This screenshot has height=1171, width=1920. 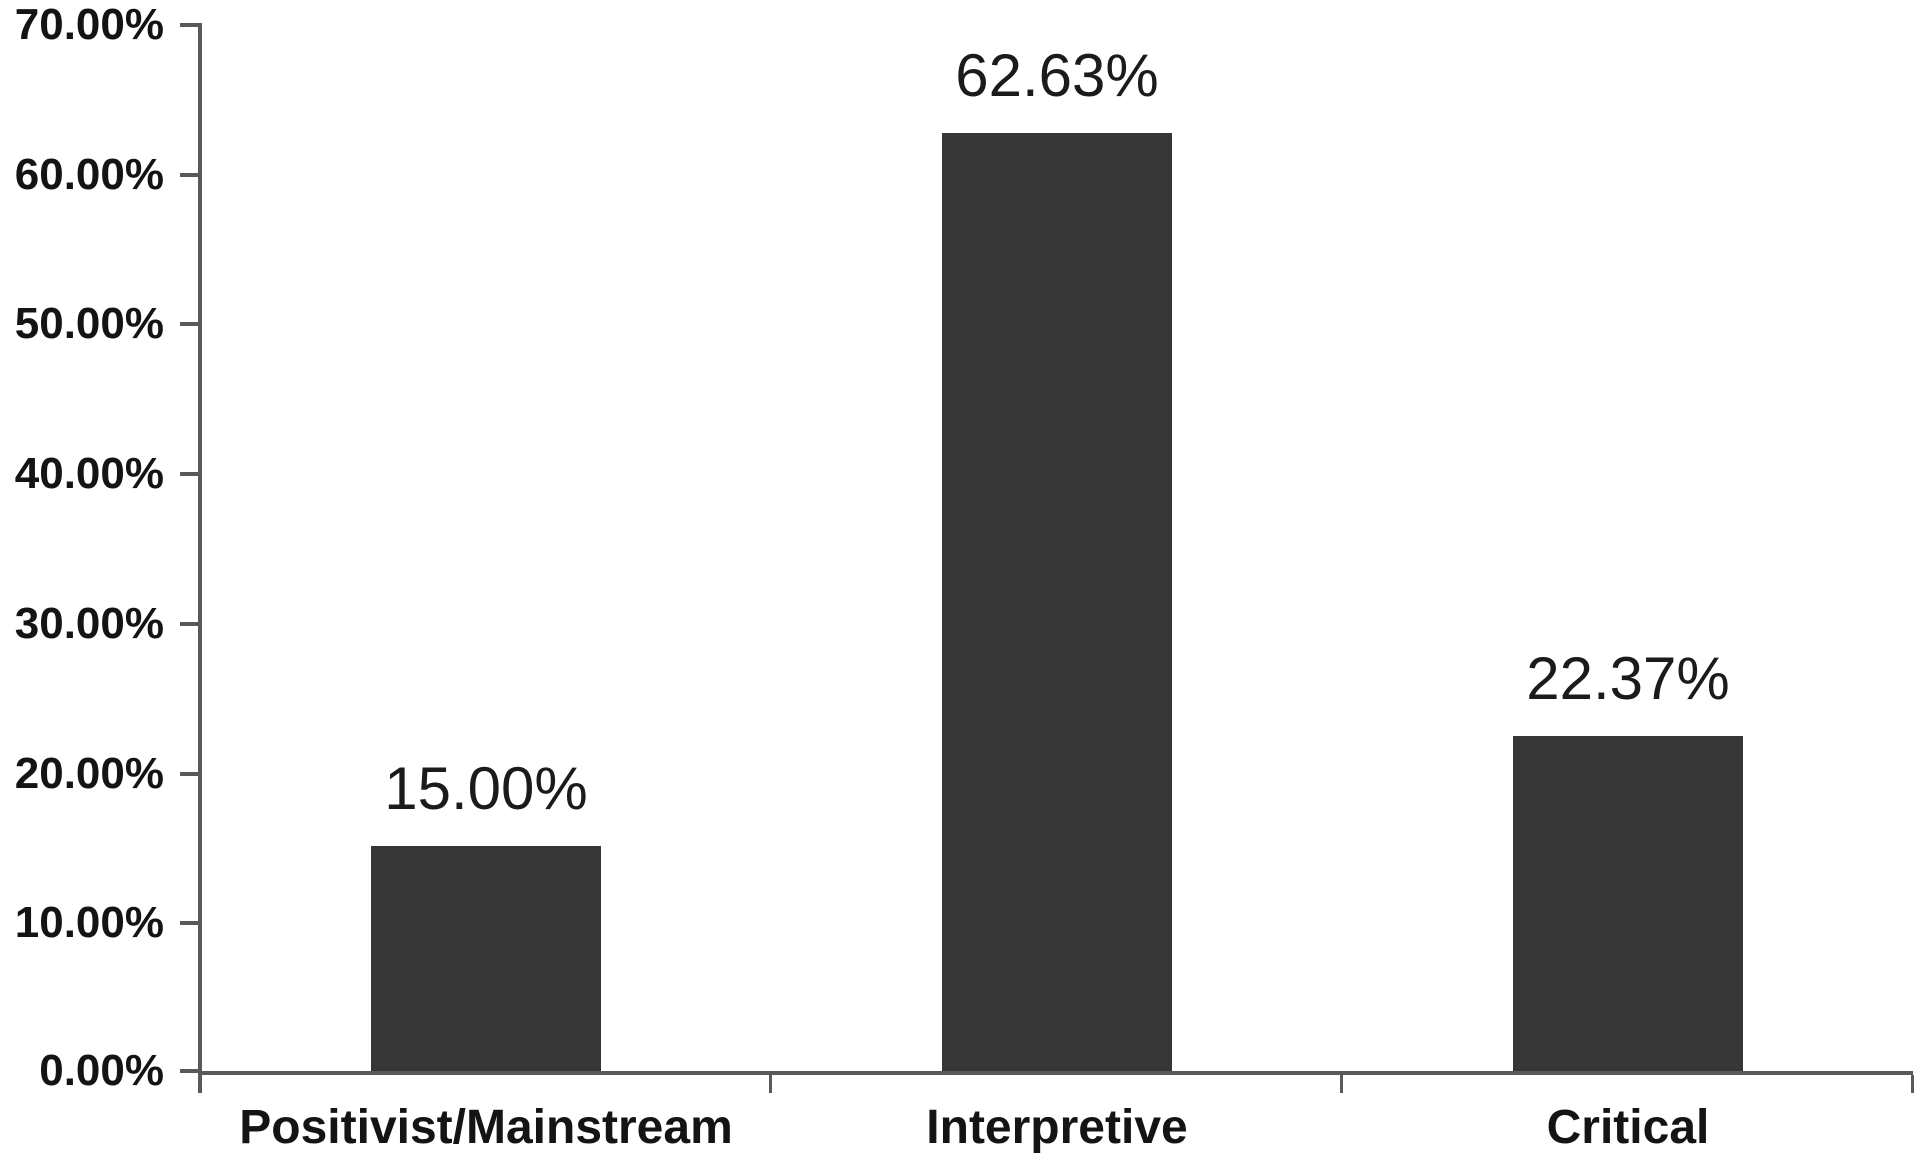 I want to click on bar-value-label: 62.63%, so click(x=1057, y=75).